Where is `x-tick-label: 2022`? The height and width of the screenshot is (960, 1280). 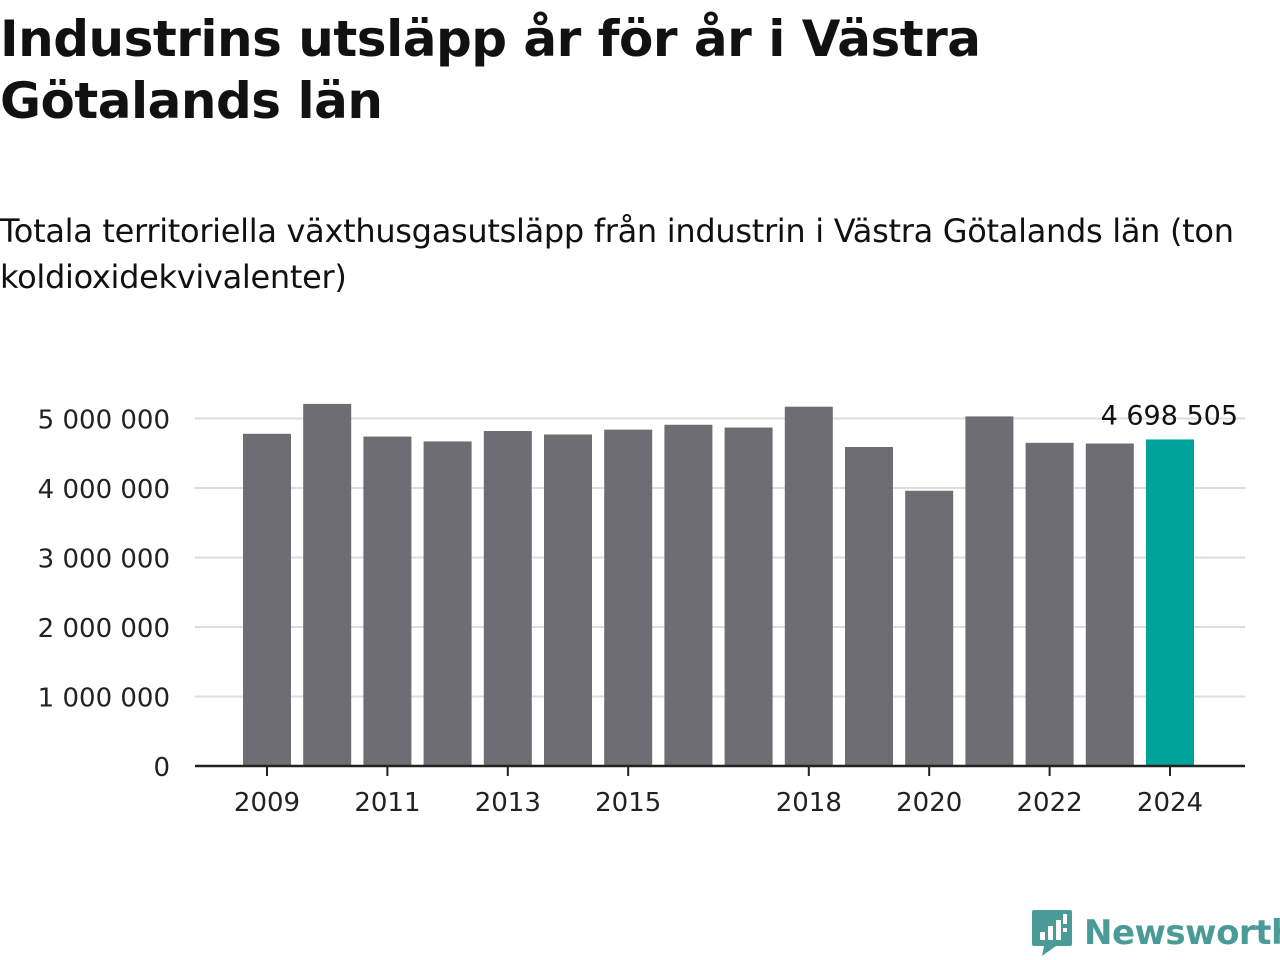 x-tick-label: 2022 is located at coordinates (1050, 803).